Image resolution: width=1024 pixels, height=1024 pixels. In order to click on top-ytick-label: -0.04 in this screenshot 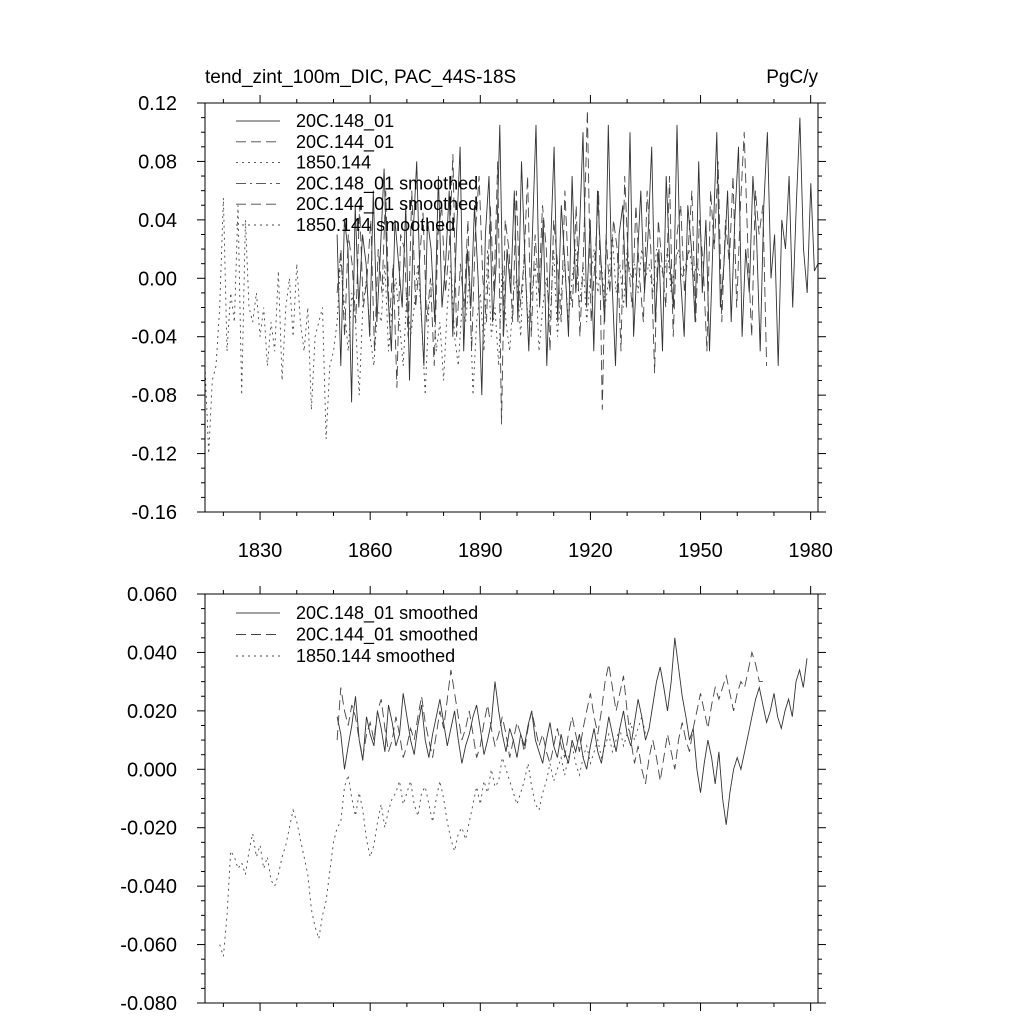, I will do `click(154, 338)`.